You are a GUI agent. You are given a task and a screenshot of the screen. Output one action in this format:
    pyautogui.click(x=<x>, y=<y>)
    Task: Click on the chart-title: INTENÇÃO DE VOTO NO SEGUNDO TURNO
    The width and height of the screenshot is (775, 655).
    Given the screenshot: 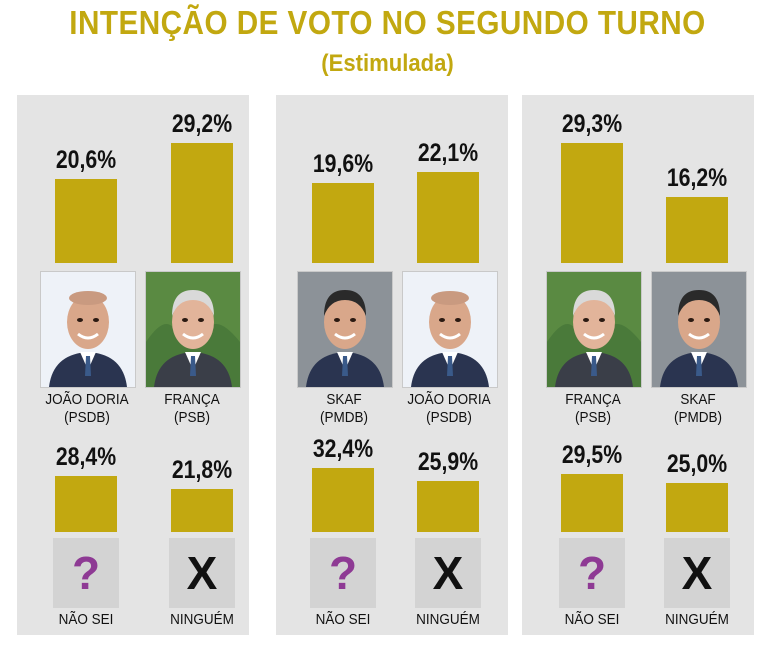 What is the action you would take?
    pyautogui.click(x=387, y=22)
    